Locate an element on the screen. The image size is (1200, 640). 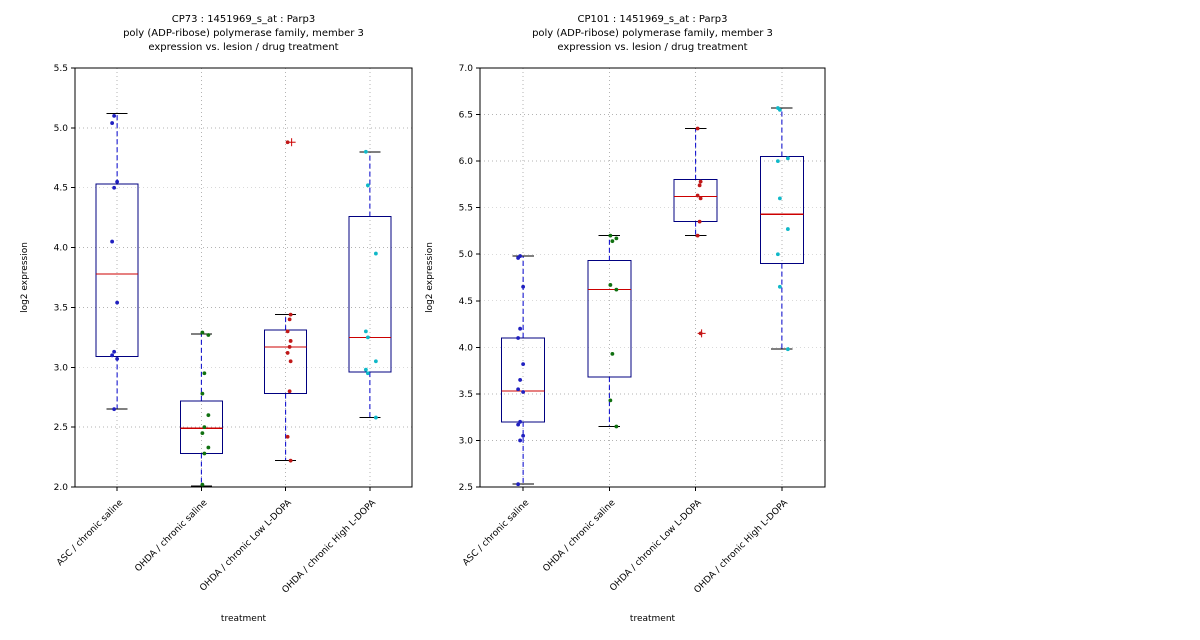
y-tick-label: 6.5 is located at coordinates (466, 116).